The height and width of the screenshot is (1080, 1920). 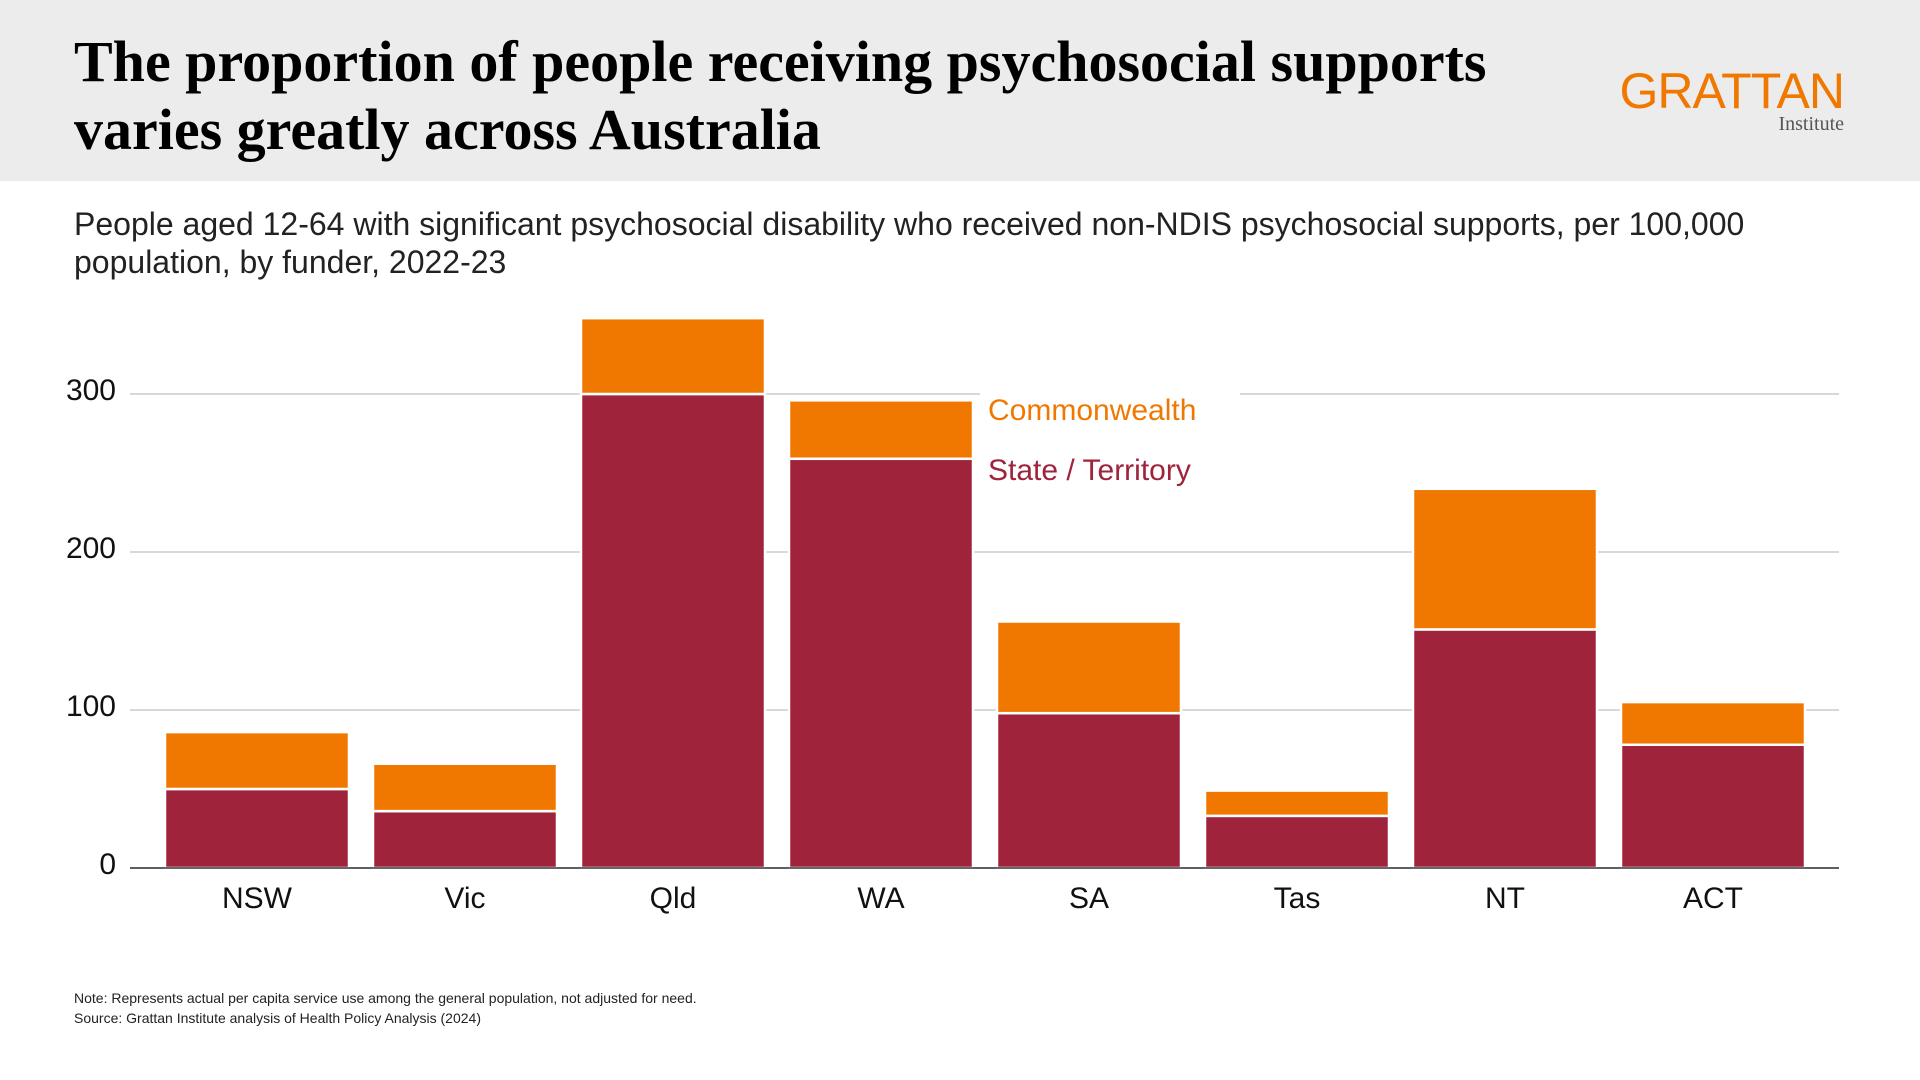 What do you see at coordinates (464, 898) in the screenshot?
I see `x-tick-label: Vic` at bounding box center [464, 898].